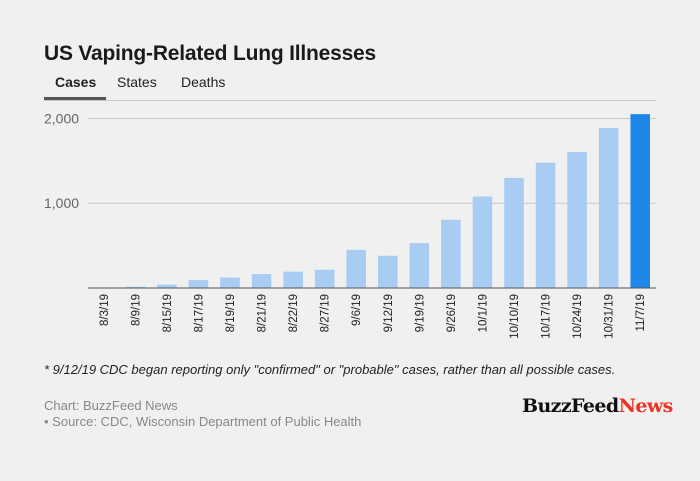  Describe the element at coordinates (136, 310) in the screenshot. I see `x-tick-label: 8/9/19` at that location.